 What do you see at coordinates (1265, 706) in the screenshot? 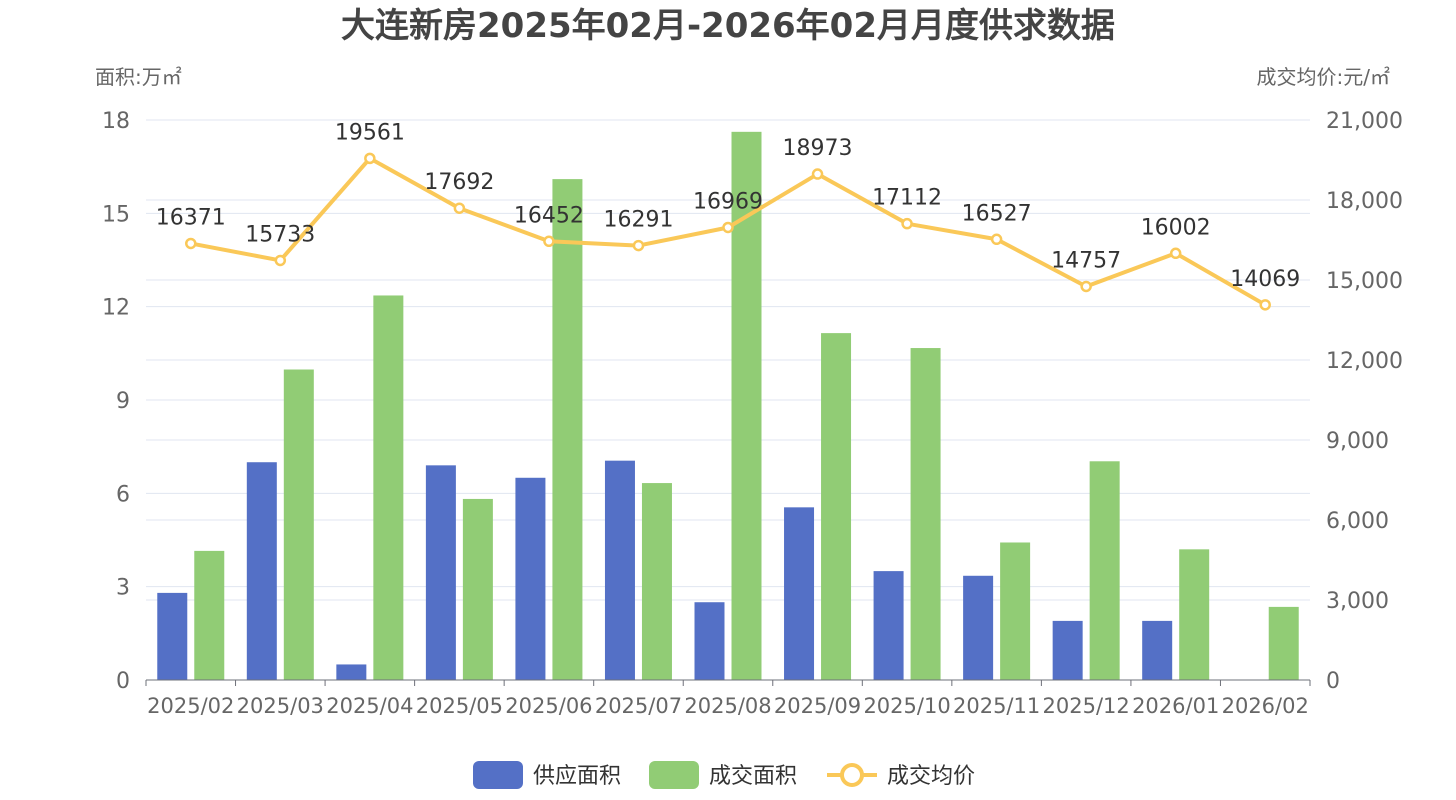
I see `x-tick-label: 2026/02` at bounding box center [1265, 706].